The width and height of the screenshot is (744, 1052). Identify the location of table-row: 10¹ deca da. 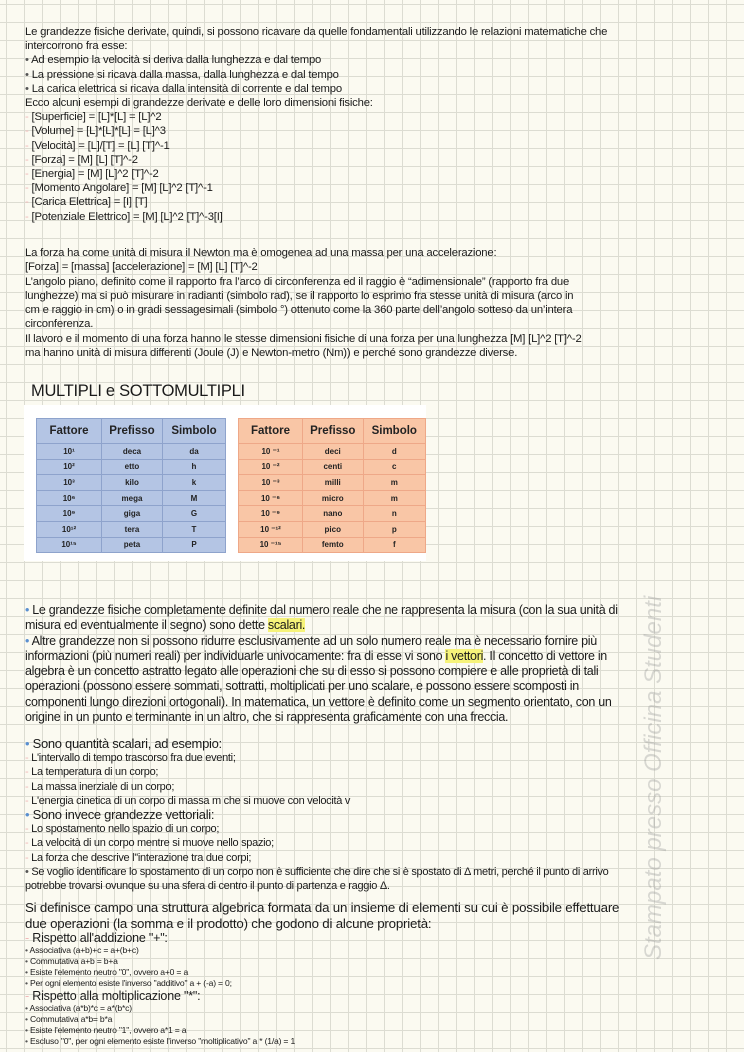
(131, 451).